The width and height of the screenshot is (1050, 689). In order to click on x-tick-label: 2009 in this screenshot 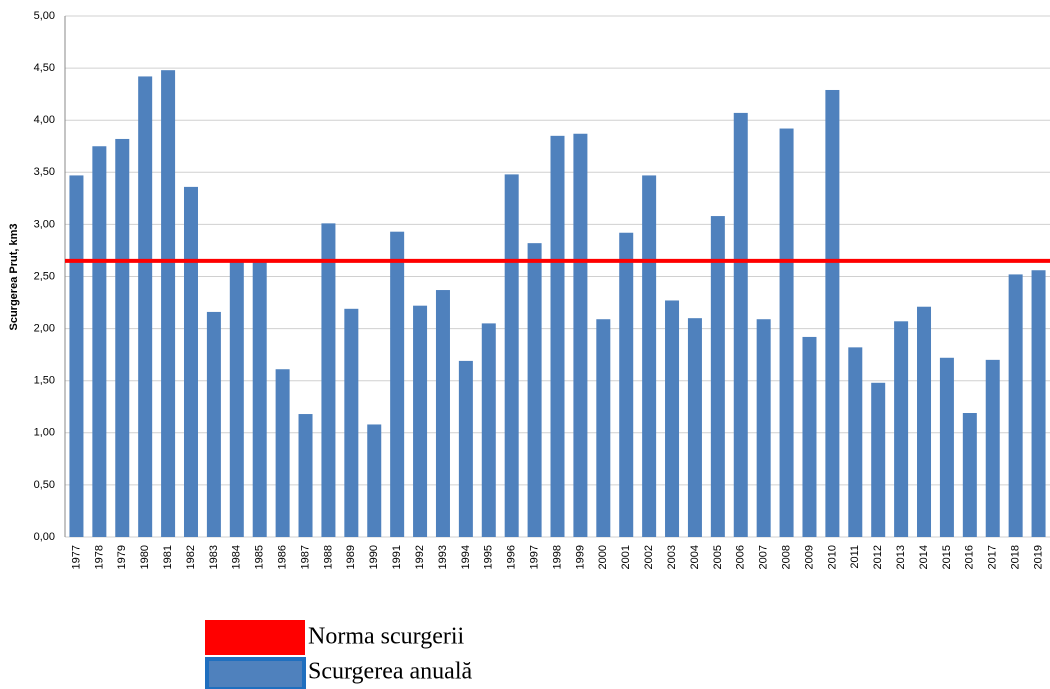, I will do `click(809, 557)`.